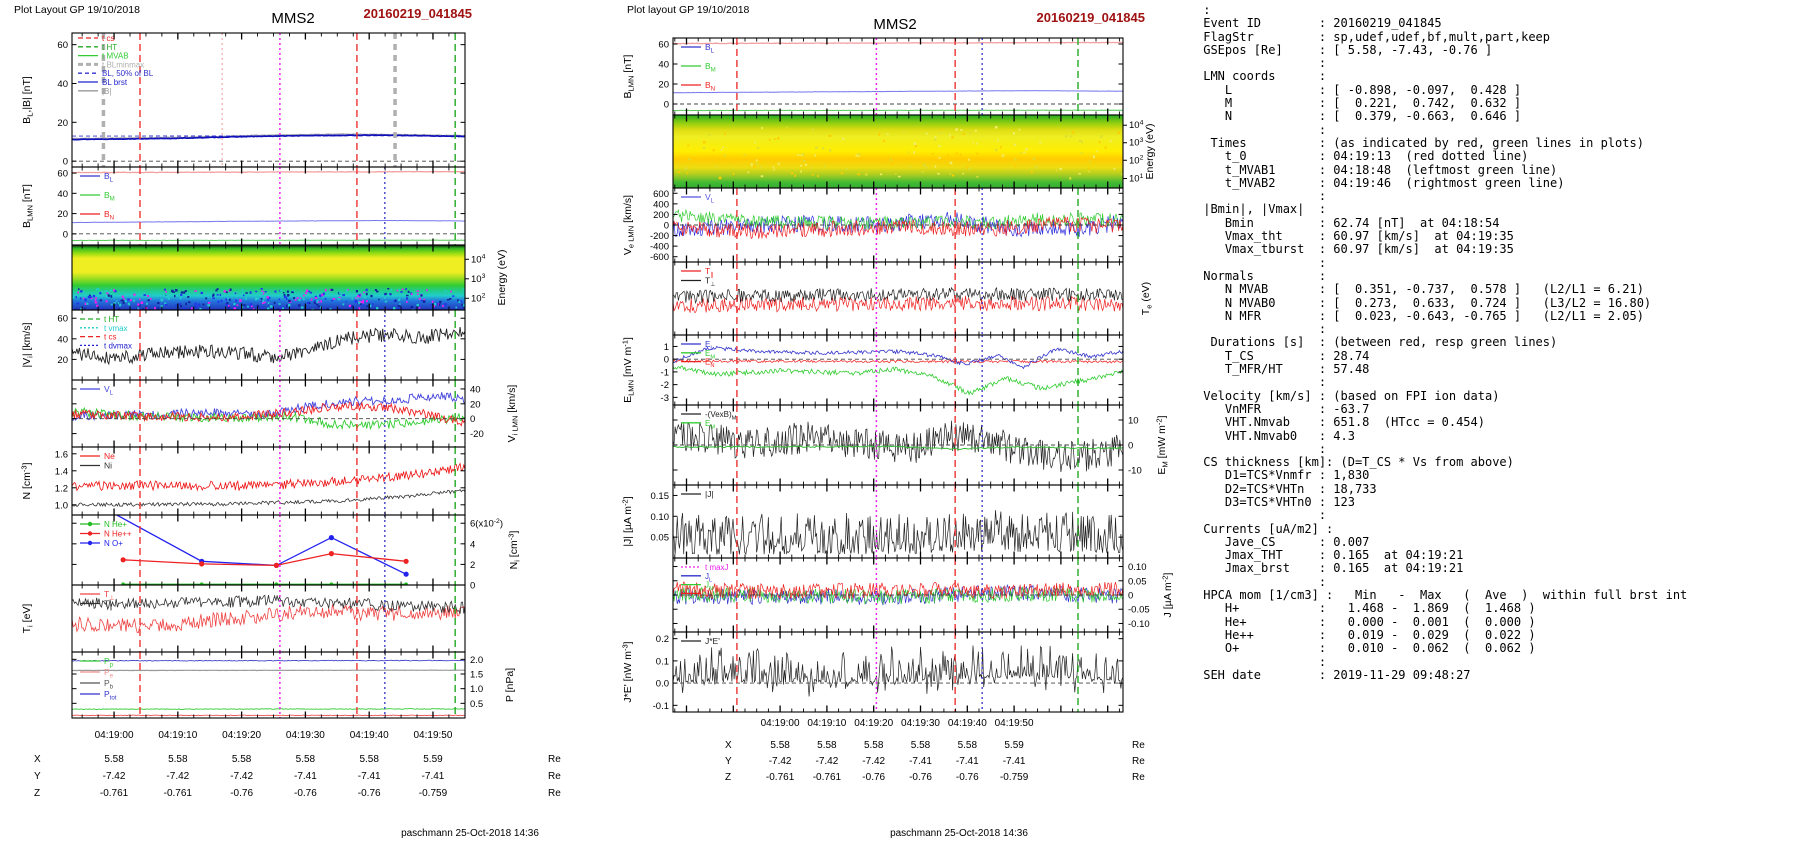 This screenshot has height=841, width=1804. I want to click on pos-value: 5.59, so click(433, 759).